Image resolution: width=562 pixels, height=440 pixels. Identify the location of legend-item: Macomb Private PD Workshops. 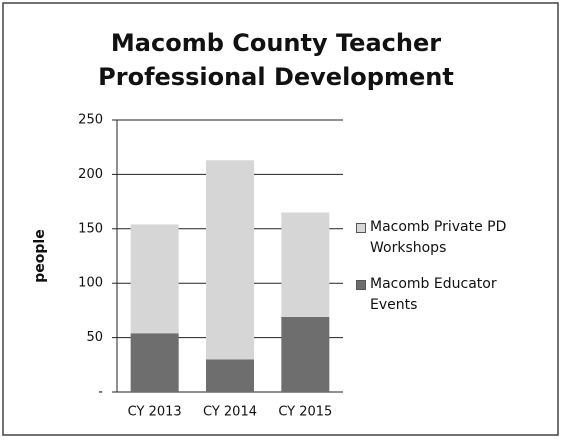
(456, 238).